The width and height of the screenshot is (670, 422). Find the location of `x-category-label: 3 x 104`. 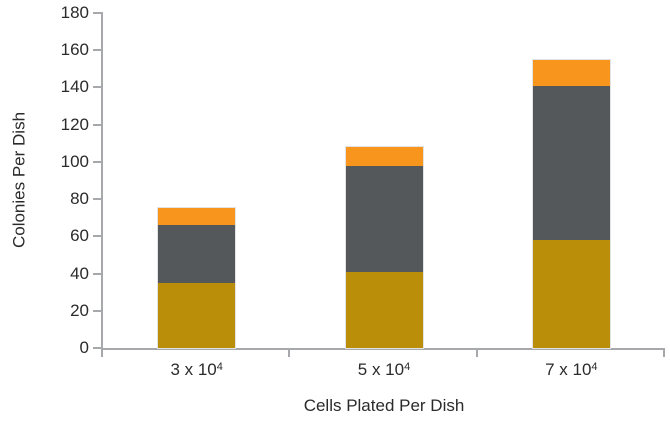

x-category-label: 3 x 104 is located at coordinates (197, 370).